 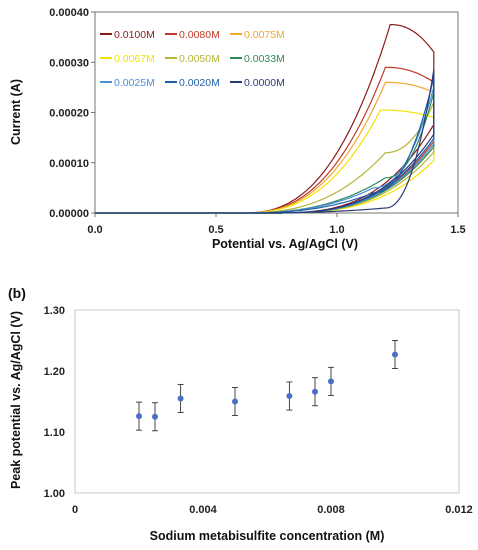 I want to click on pp-y-tick-label: 1.10, so click(x=54, y=433).